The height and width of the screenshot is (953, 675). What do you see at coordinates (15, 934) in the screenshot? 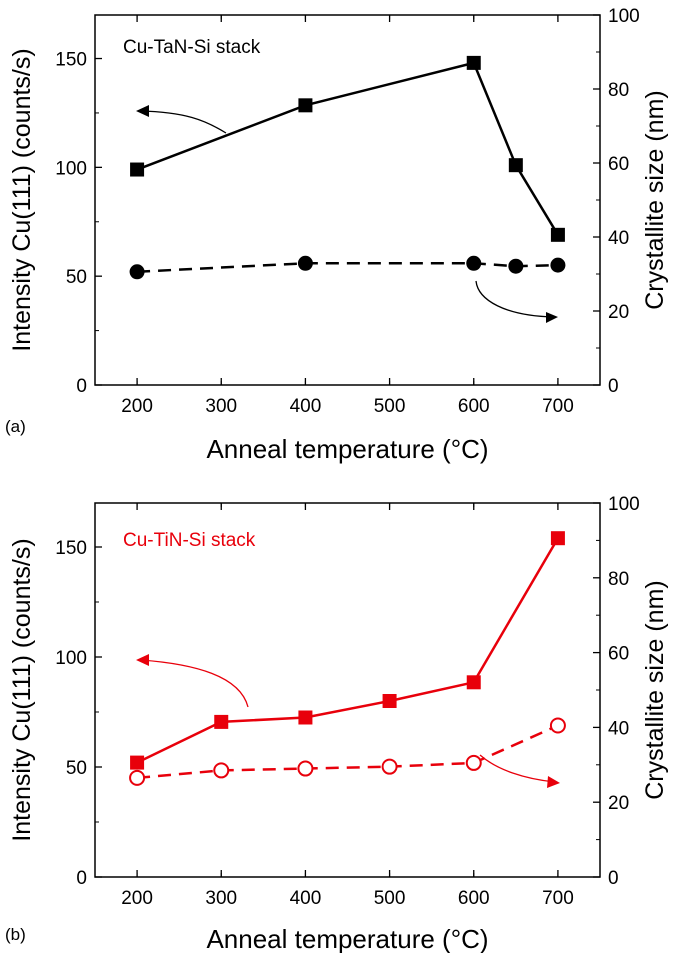
I see `panel-label: (b)` at bounding box center [15, 934].